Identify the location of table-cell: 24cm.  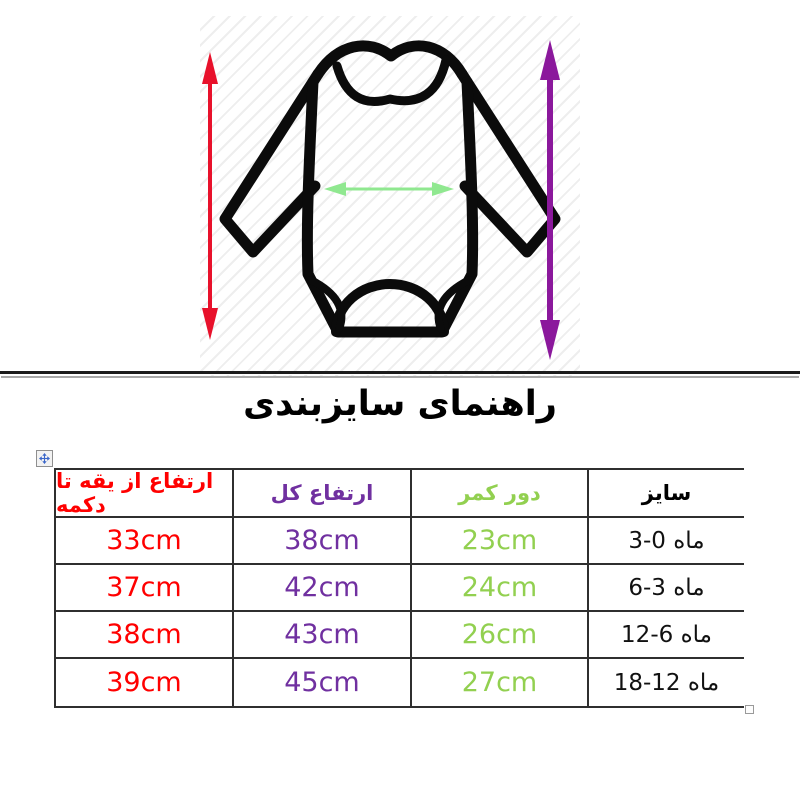
(500, 588).